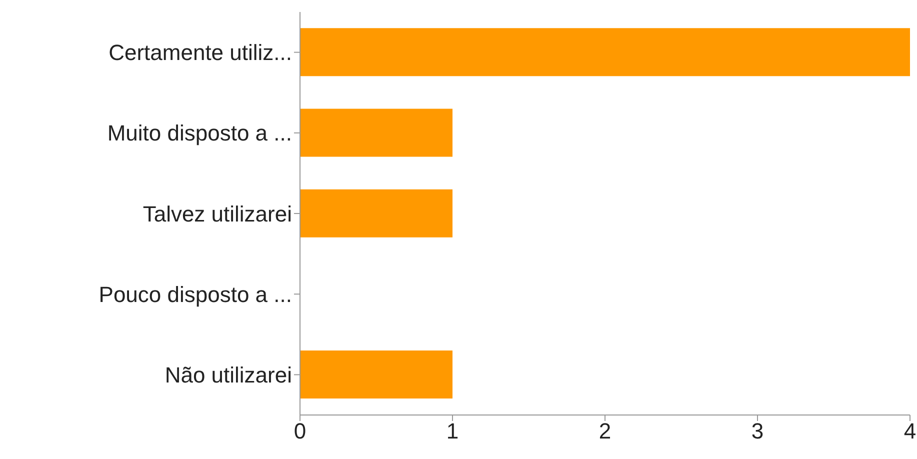 The image size is (917, 459). Describe the element at coordinates (910, 431) in the screenshot. I see `x-tick-label: 4` at that location.